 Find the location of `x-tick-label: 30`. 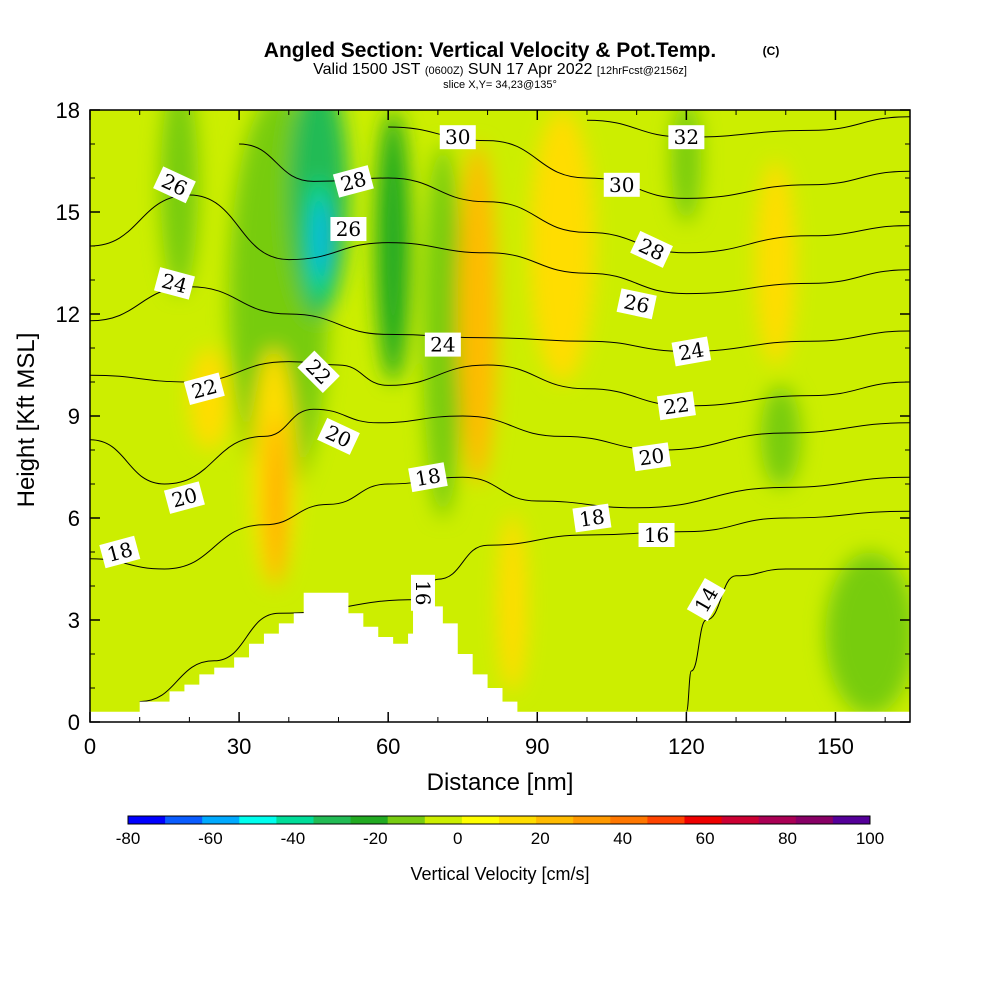

x-tick-label: 30 is located at coordinates (239, 746).